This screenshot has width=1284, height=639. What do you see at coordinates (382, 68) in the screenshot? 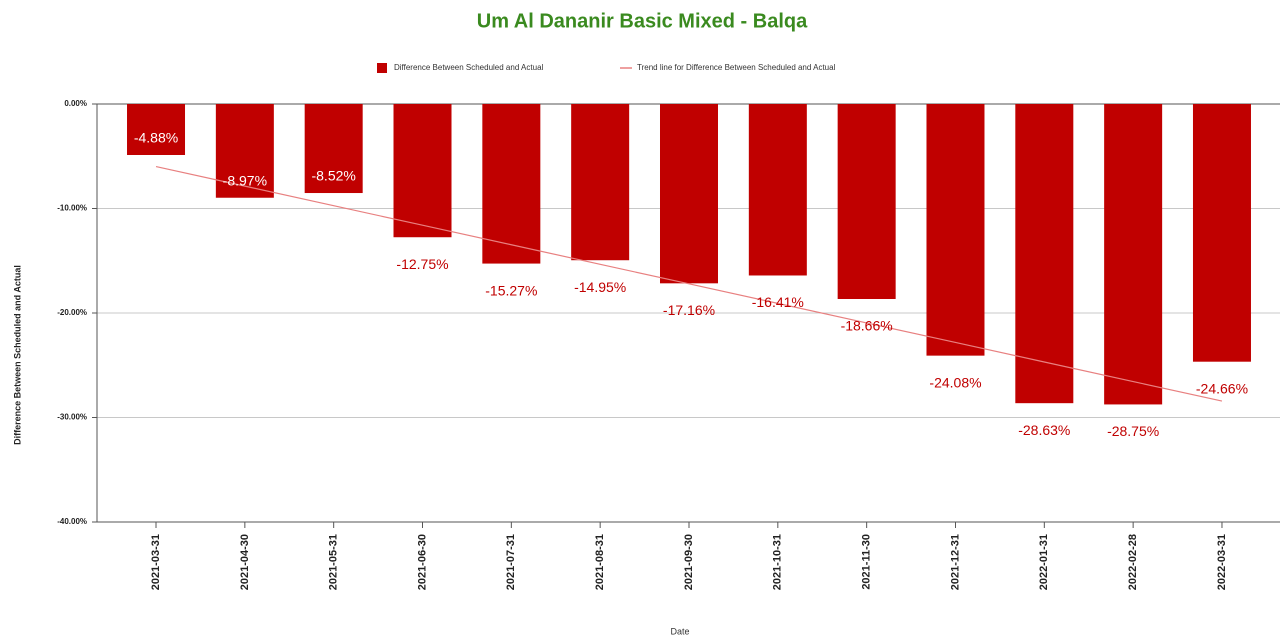
I see `legend-swatch` at bounding box center [382, 68].